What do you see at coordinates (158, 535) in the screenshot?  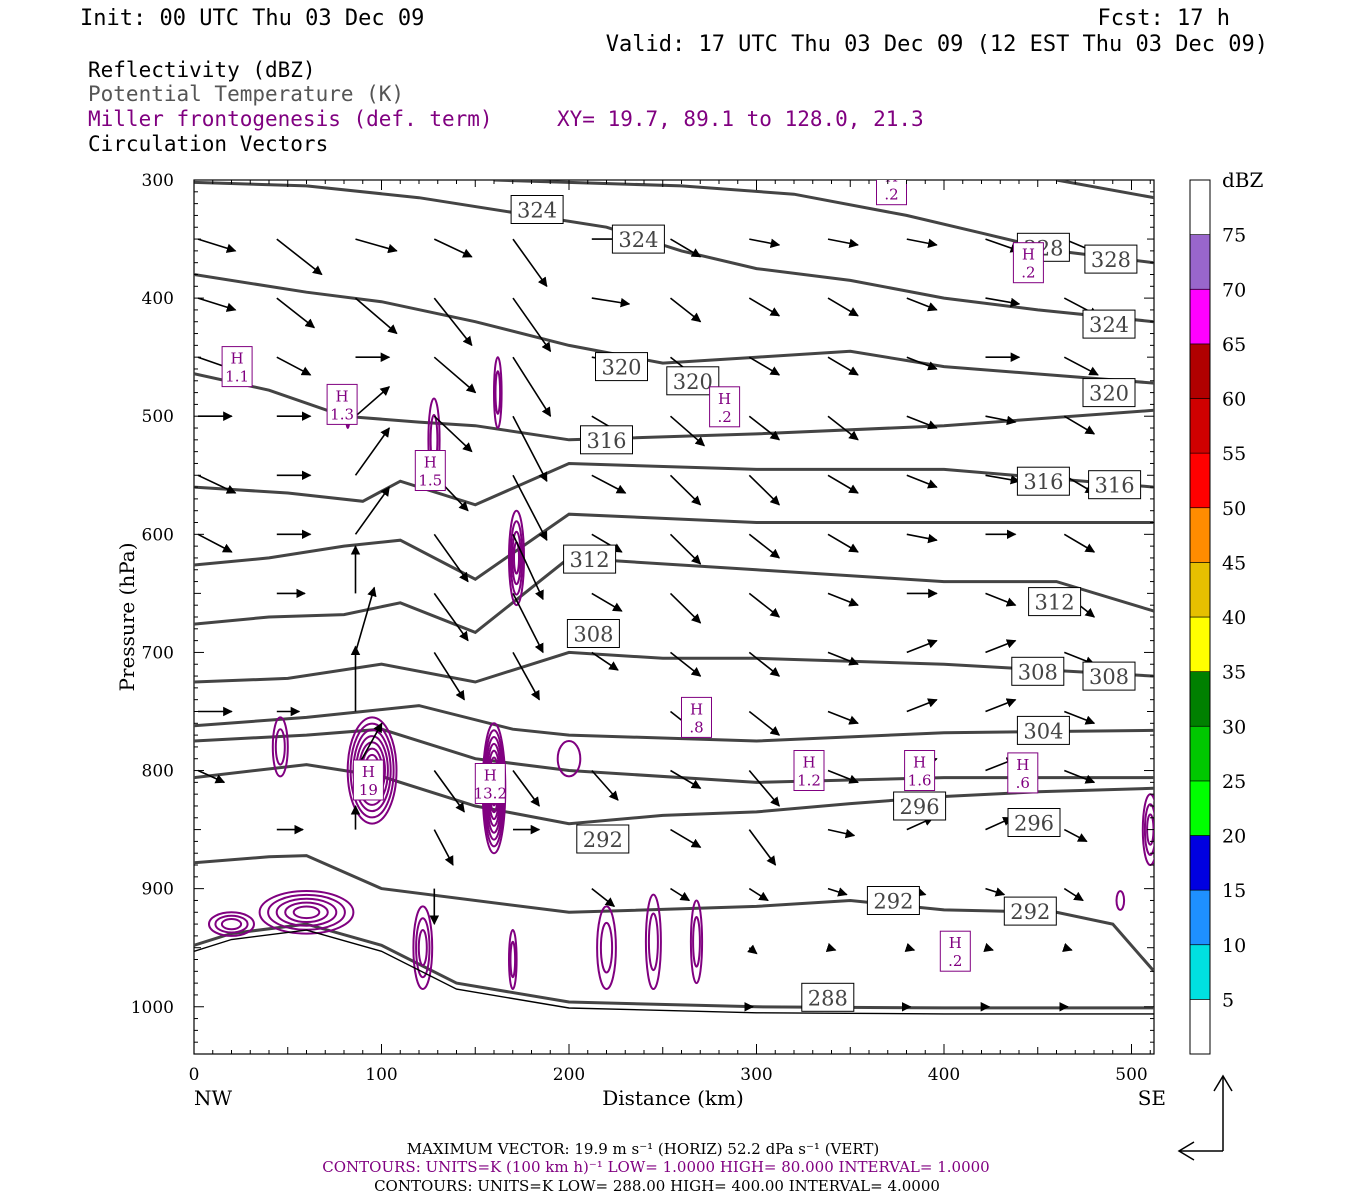 I see `y-tick-label: 600` at bounding box center [158, 535].